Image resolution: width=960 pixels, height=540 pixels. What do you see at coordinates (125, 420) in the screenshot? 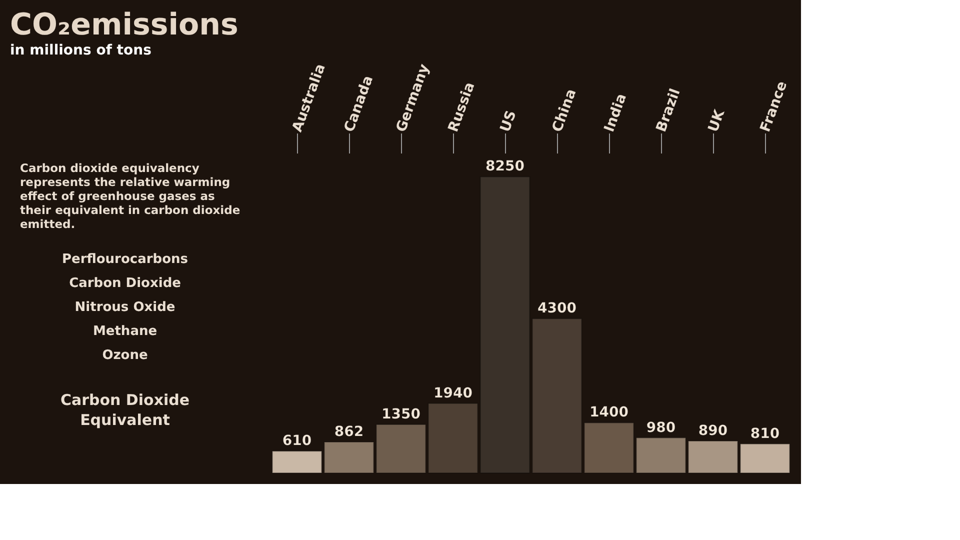
I see `text: Equivalent` at bounding box center [125, 420].